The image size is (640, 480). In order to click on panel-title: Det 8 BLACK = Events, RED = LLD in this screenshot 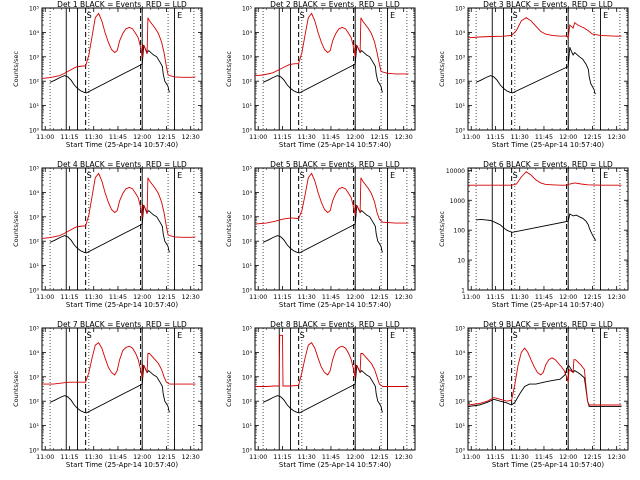, I will do `click(335, 324)`.